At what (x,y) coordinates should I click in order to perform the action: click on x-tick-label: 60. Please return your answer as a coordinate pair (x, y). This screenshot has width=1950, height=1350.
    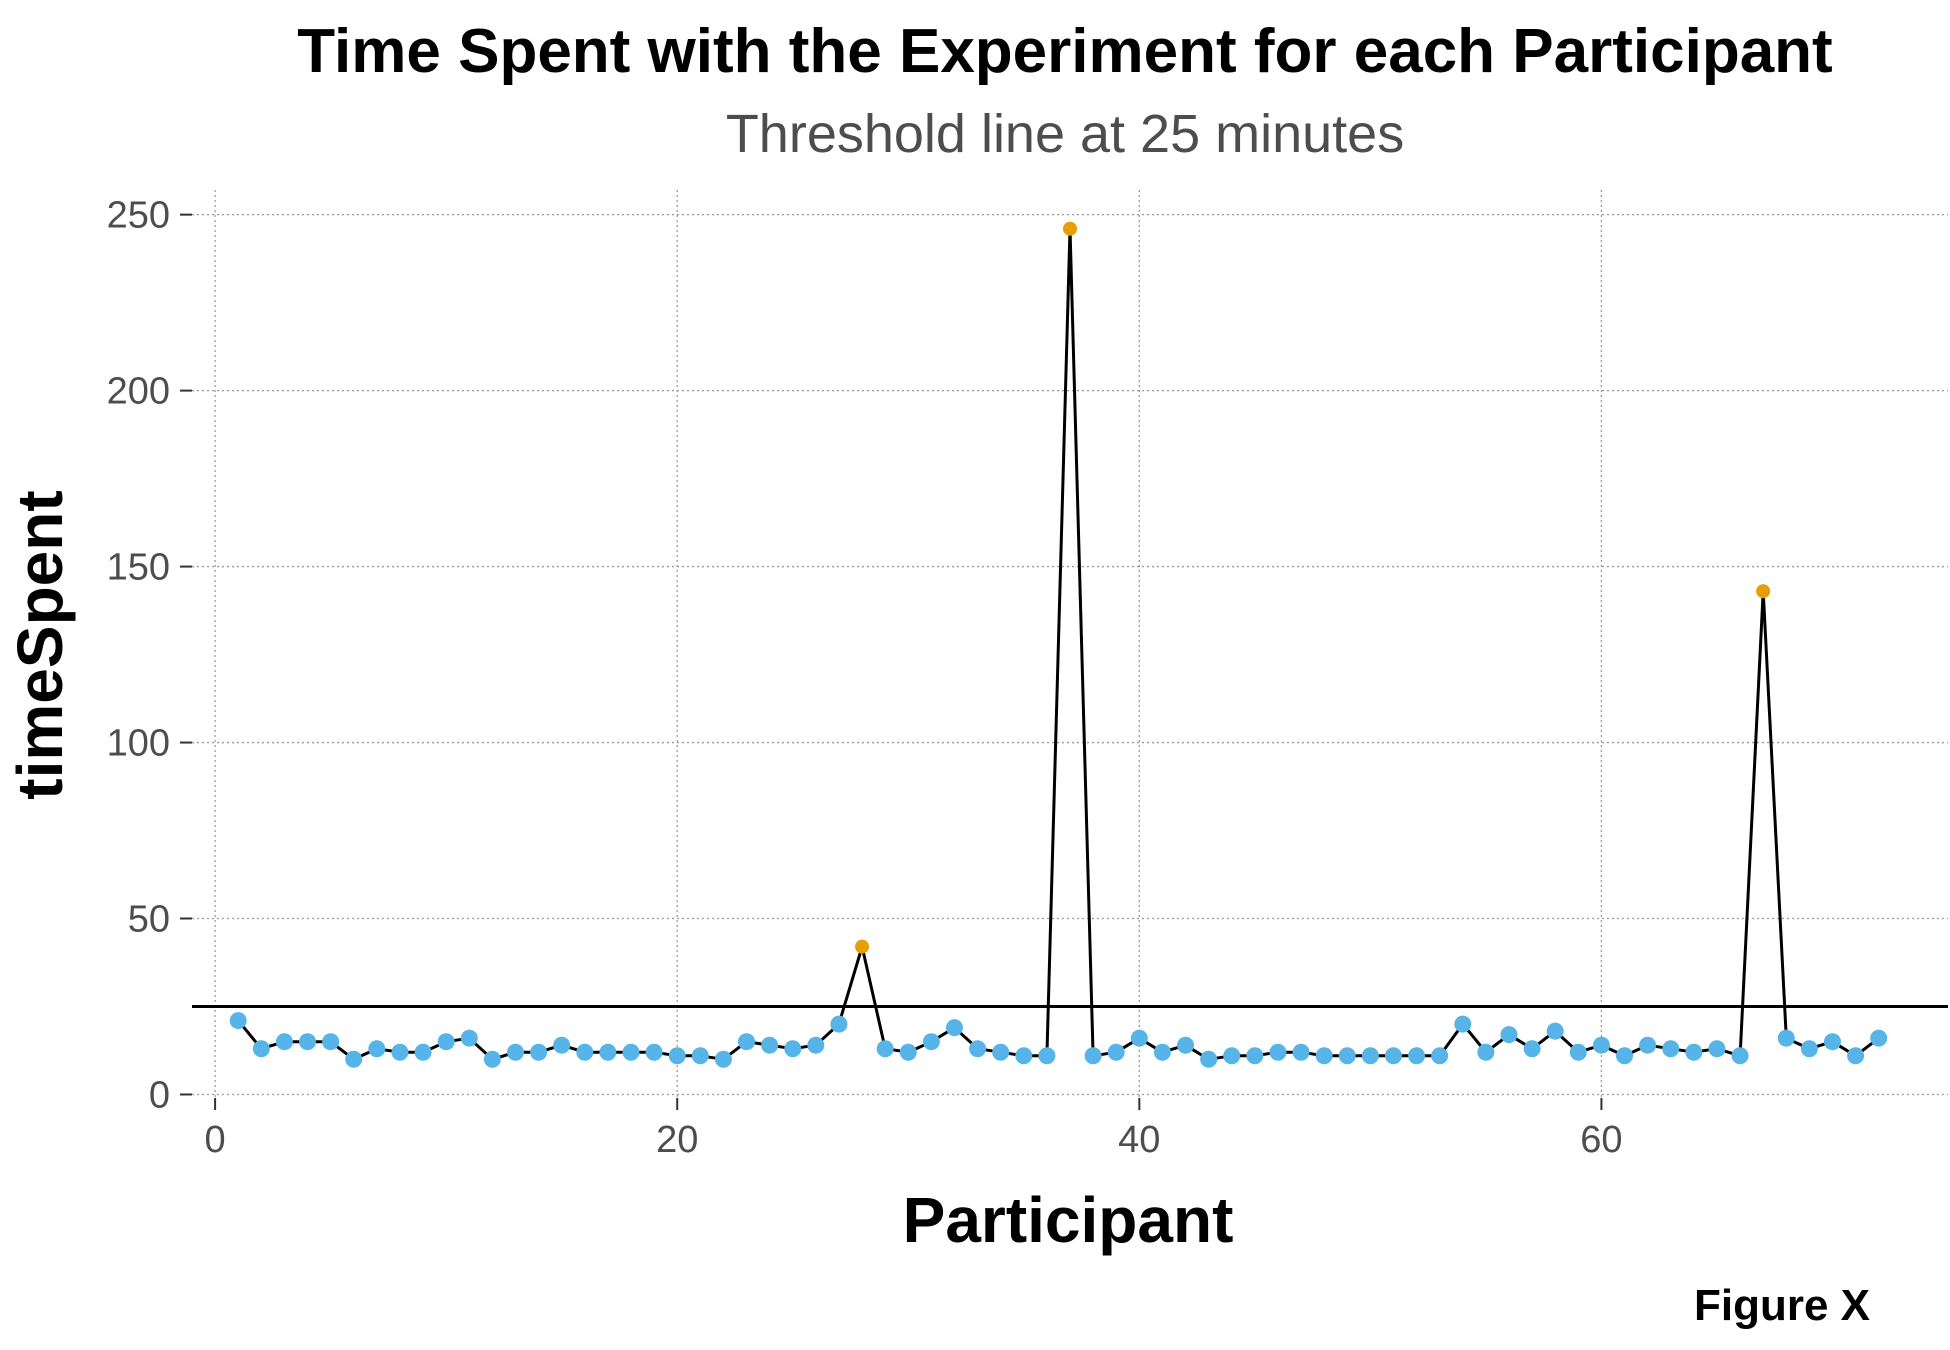
    Looking at the image, I should click on (1601, 1140).